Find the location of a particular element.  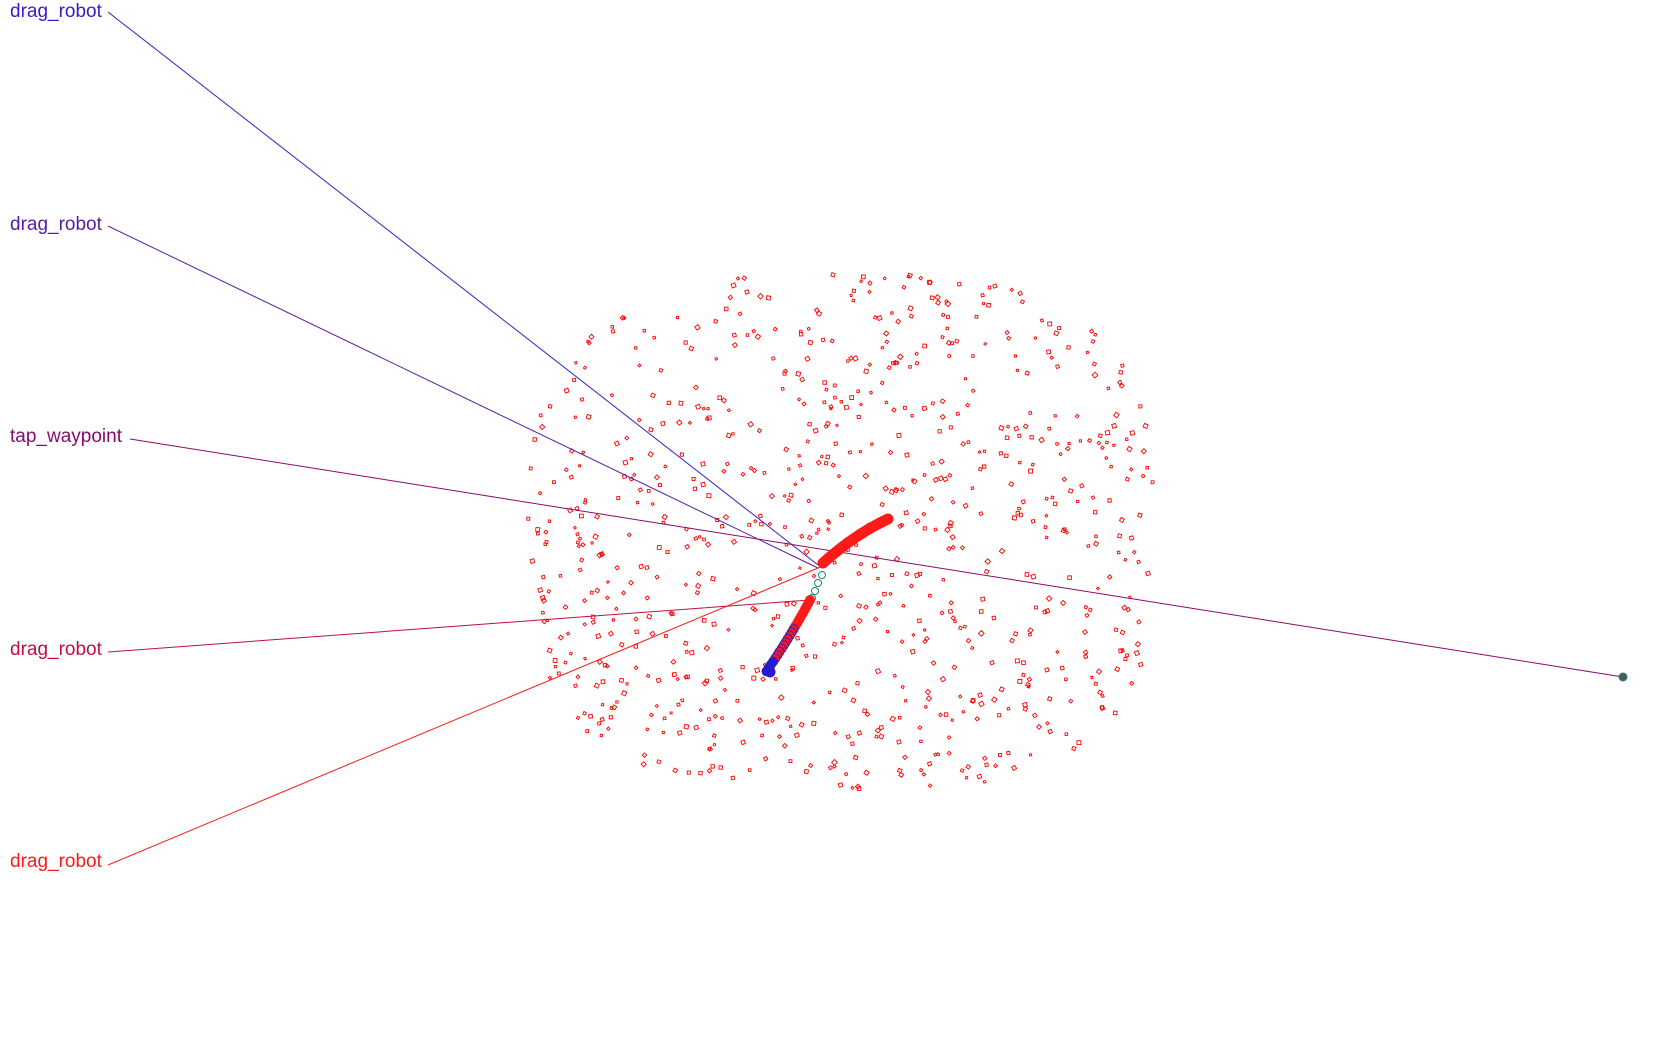

target-dot-icon is located at coordinates (1623, 677).